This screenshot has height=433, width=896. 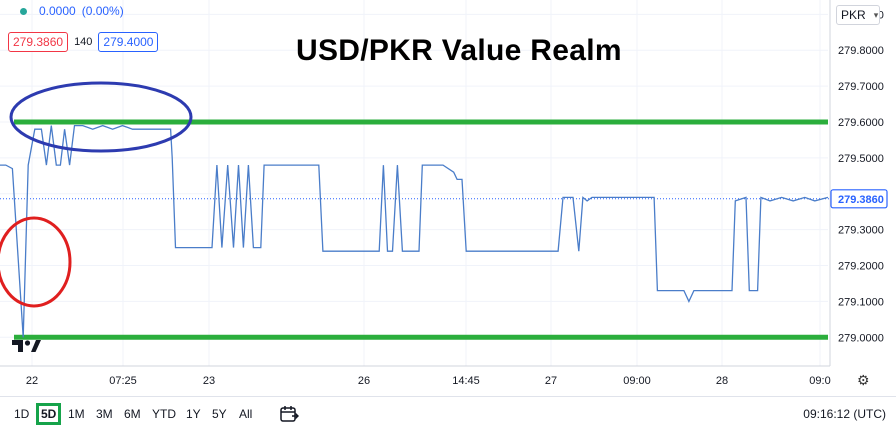 What do you see at coordinates (551, 381) in the screenshot?
I see `x-tick-label: 27` at bounding box center [551, 381].